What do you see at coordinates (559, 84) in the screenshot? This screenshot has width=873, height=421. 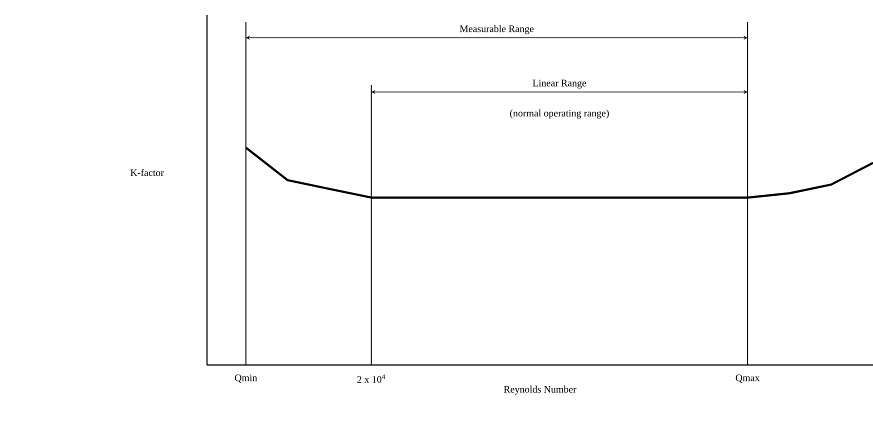 I see `text: Linear Range` at bounding box center [559, 84].